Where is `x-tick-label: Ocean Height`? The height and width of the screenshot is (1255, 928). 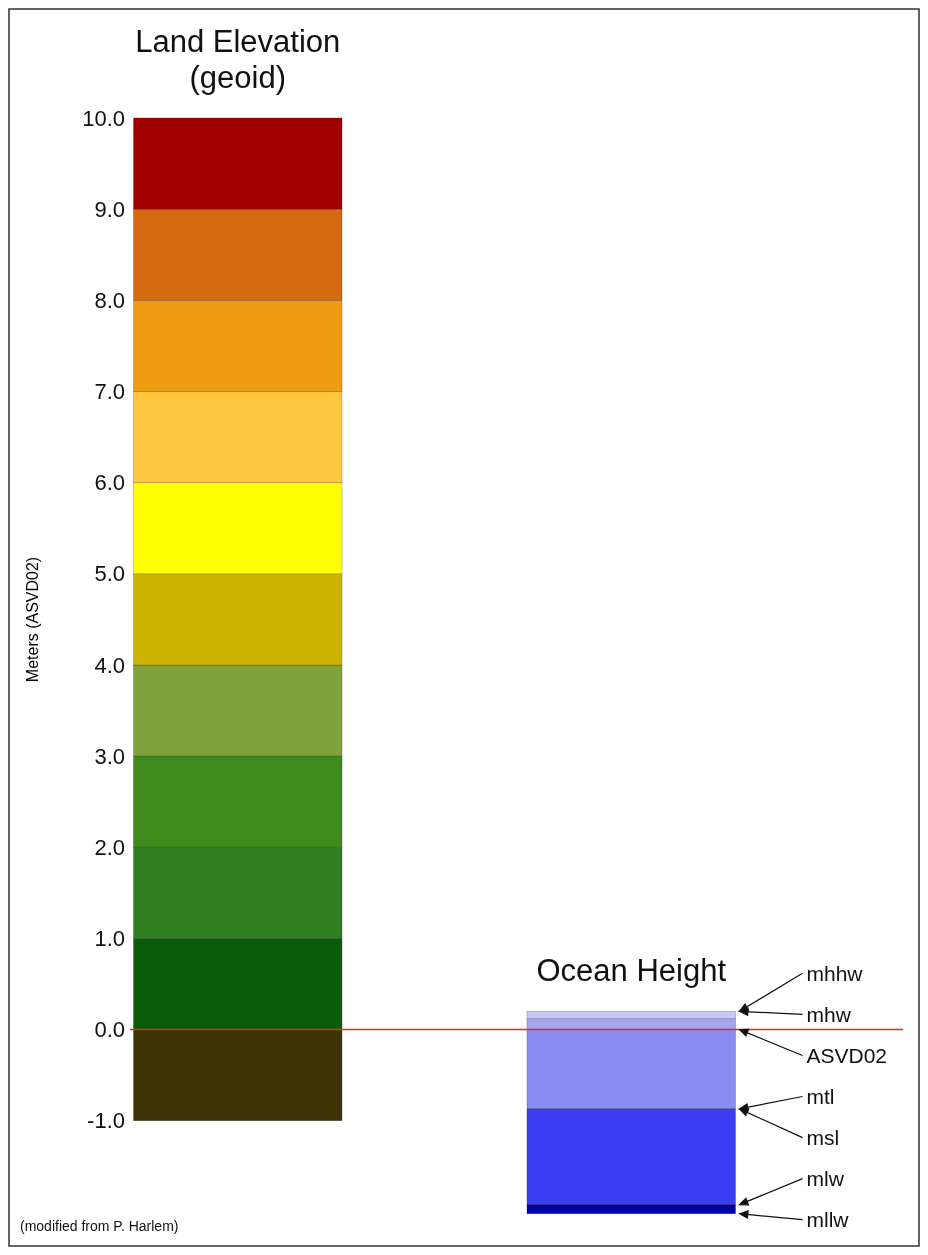 x-tick-label: Ocean Height is located at coordinates (631, 971).